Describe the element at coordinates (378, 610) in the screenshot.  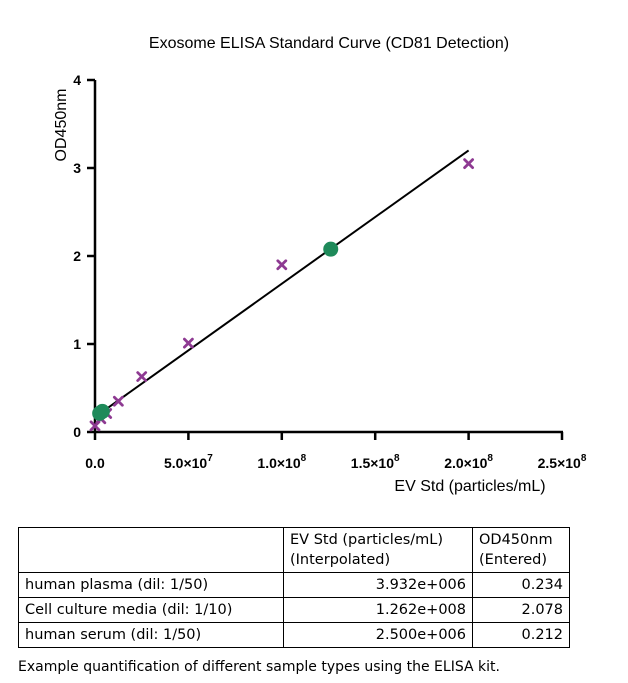
I see `cell-ev-std: 1.262e+008` at that location.